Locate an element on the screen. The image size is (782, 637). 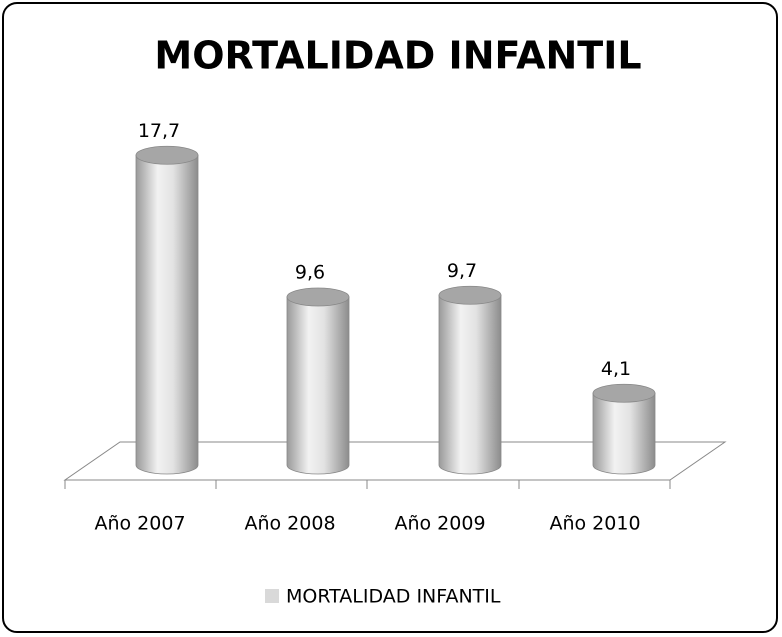
value-label: 9,6 is located at coordinates (310, 273).